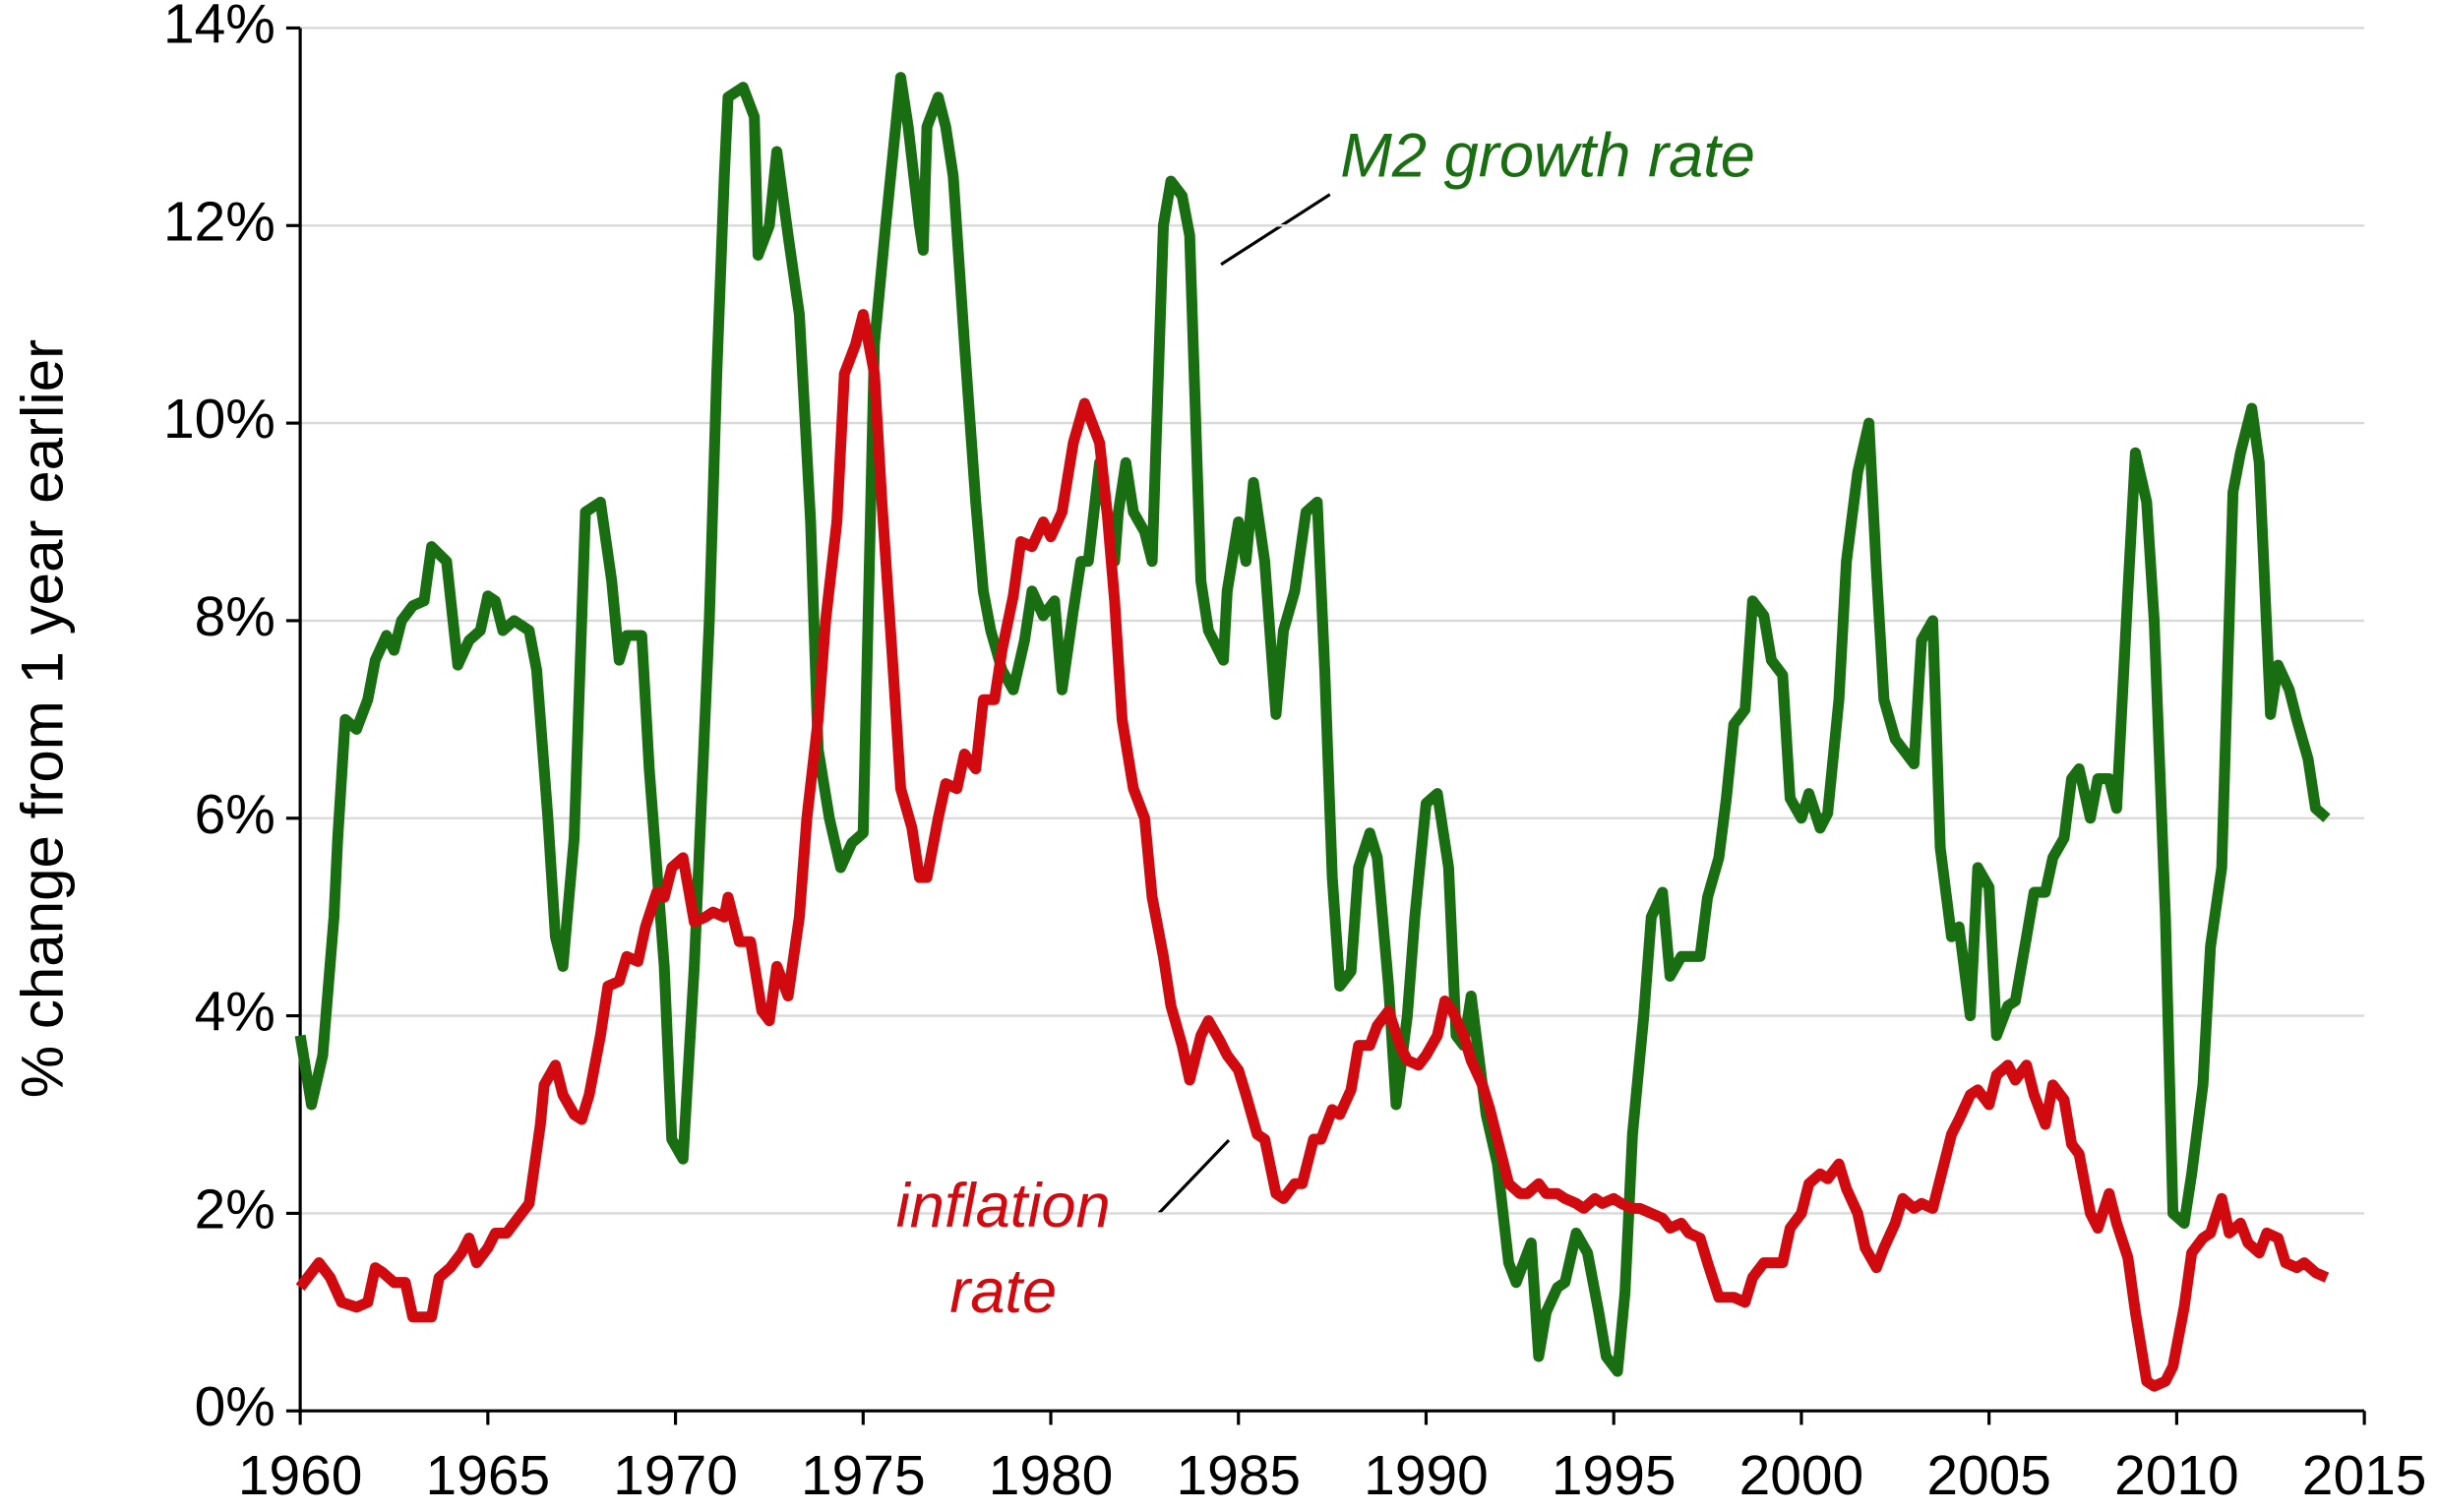 The height and width of the screenshot is (1512, 2439). Describe the element at coordinates (1547, 156) in the screenshot. I see `series-label: M2 growth rate` at that location.